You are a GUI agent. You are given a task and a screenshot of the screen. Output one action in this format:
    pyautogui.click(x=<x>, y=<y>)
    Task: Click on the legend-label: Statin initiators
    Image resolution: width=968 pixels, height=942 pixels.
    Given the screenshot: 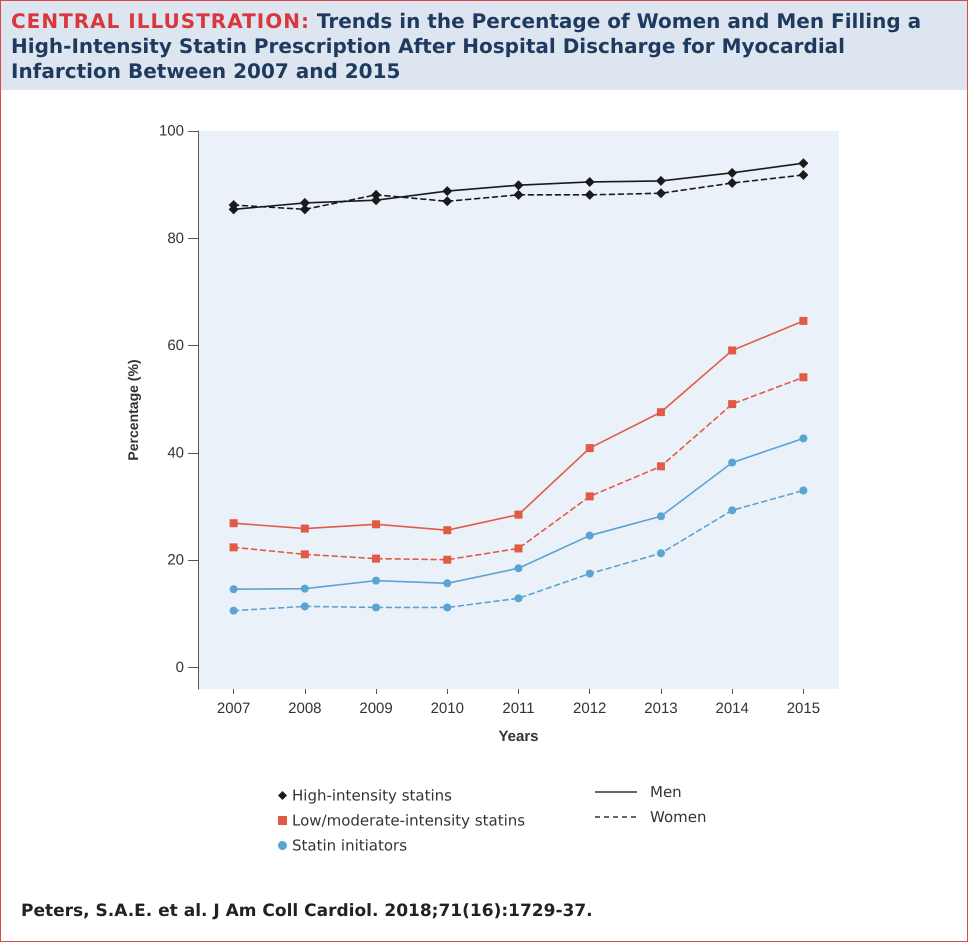 What is the action you would take?
    pyautogui.click(x=350, y=845)
    